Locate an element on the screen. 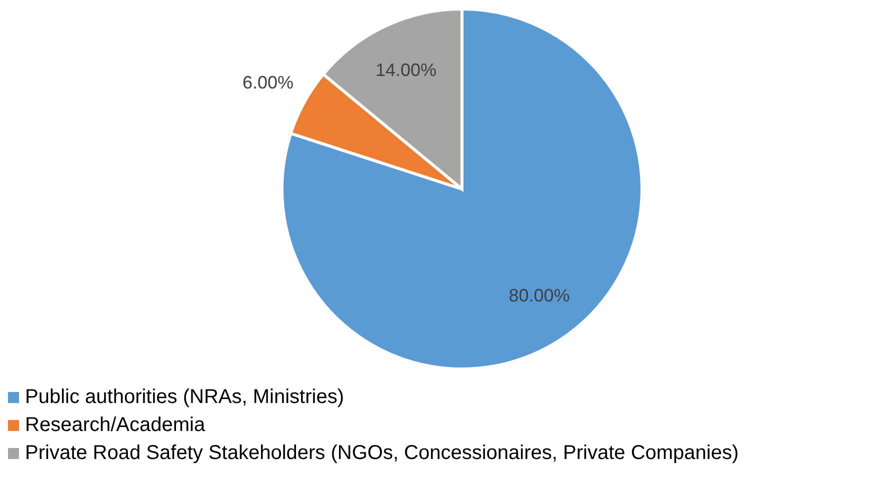 Image resolution: width=885 pixels, height=478 pixels. legend-label: Private Road Safety Stakeholders (NGOs, Concessionaires, Private Companies) is located at coordinates (382, 453).